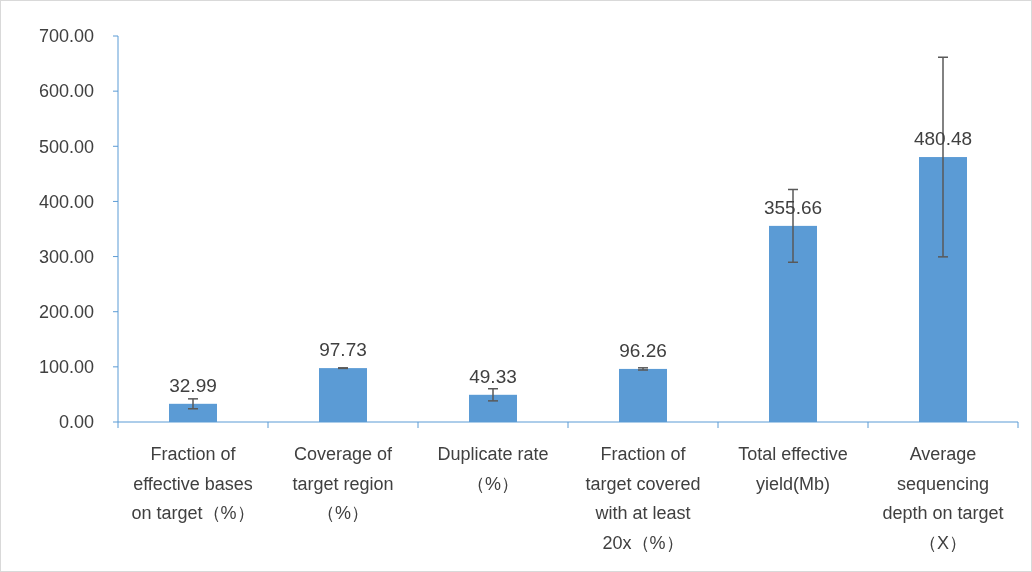  Describe the element at coordinates (66, 312) in the screenshot. I see `y-tick-label: 200.00` at that location.